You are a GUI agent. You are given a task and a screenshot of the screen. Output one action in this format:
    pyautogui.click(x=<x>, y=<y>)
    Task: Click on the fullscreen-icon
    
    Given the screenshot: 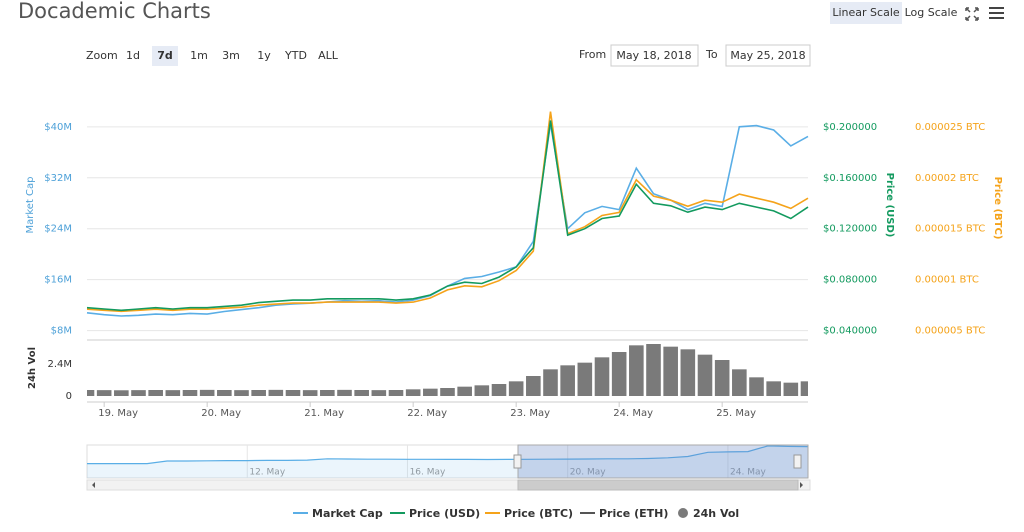 What is the action you would take?
    pyautogui.click(x=972, y=14)
    